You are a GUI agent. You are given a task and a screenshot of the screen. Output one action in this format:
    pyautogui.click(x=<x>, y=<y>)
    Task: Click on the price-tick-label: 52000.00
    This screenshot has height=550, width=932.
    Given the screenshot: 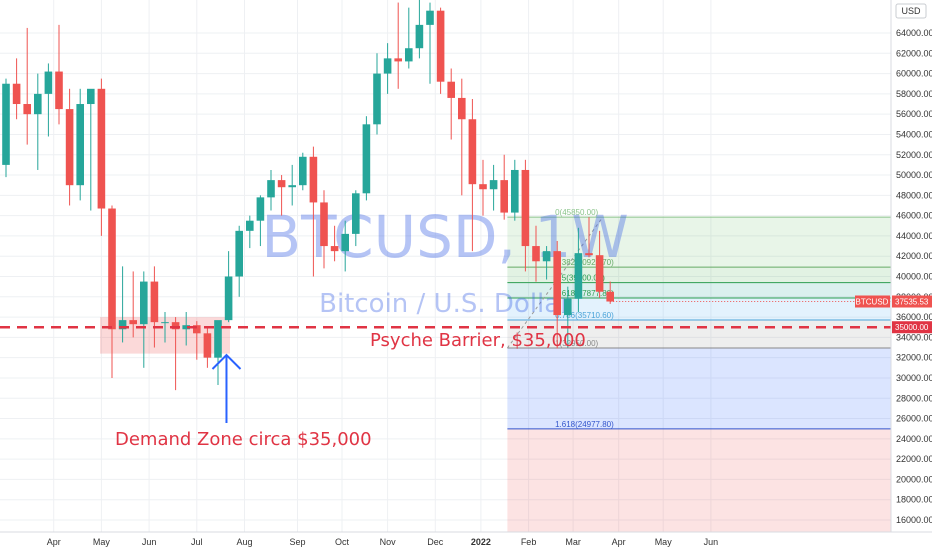 What is the action you would take?
    pyautogui.click(x=914, y=155)
    